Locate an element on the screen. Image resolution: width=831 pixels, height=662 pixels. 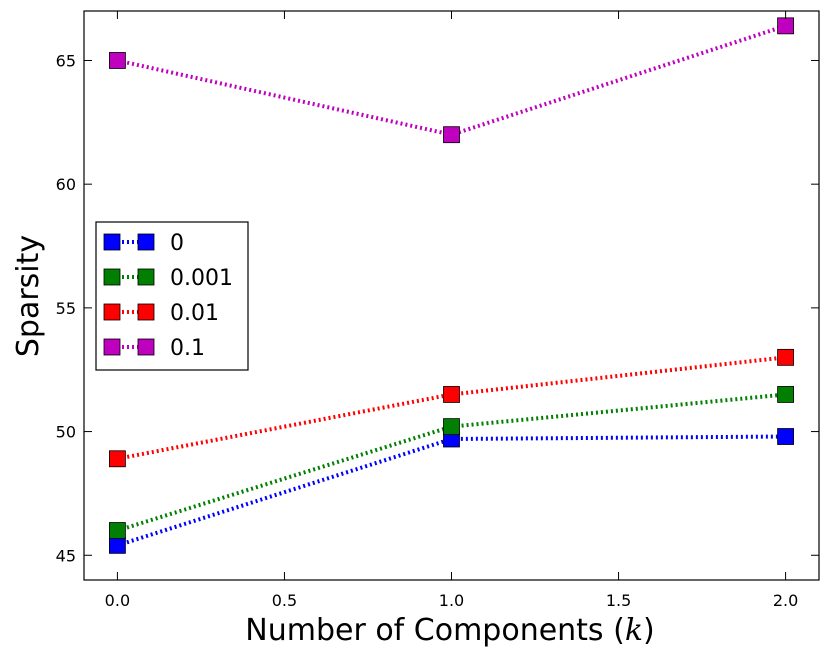
legend-item: 0 is located at coordinates (143, 243).